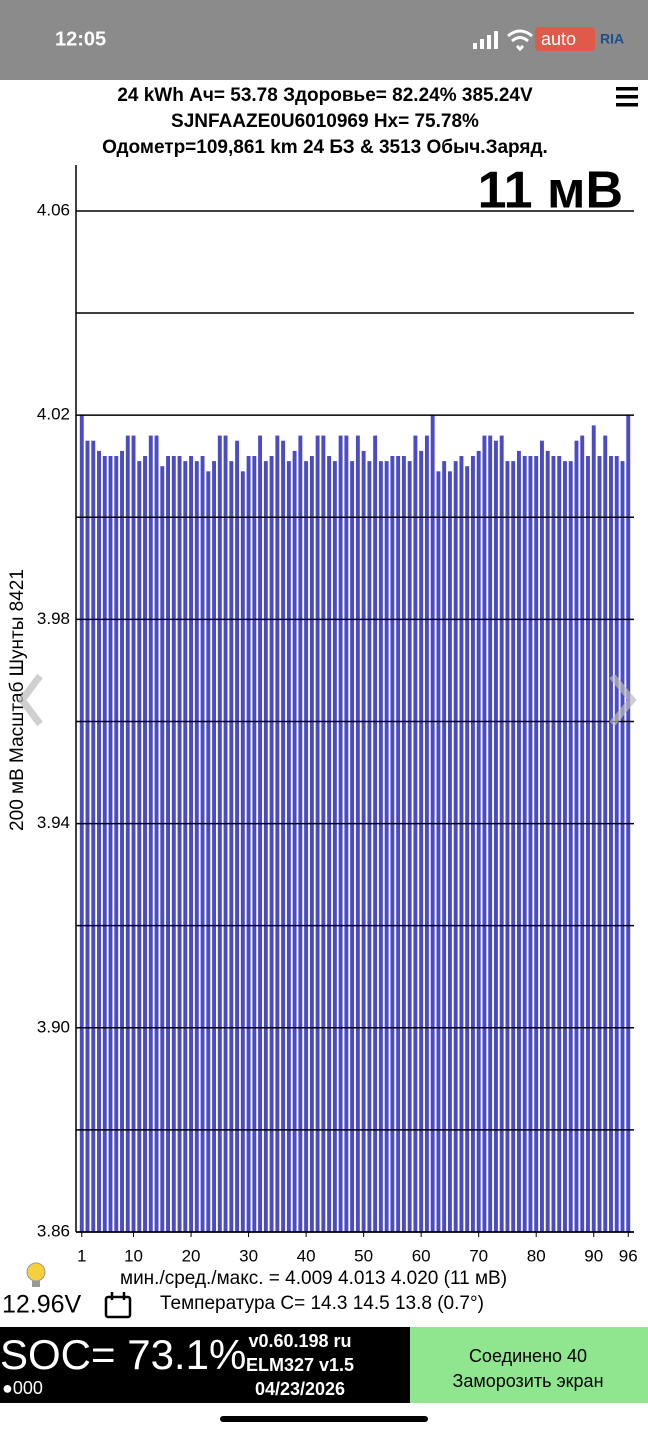 This screenshot has height=1440, width=648. What do you see at coordinates (612, 39) in the screenshot?
I see `watermark: RIA` at bounding box center [612, 39].